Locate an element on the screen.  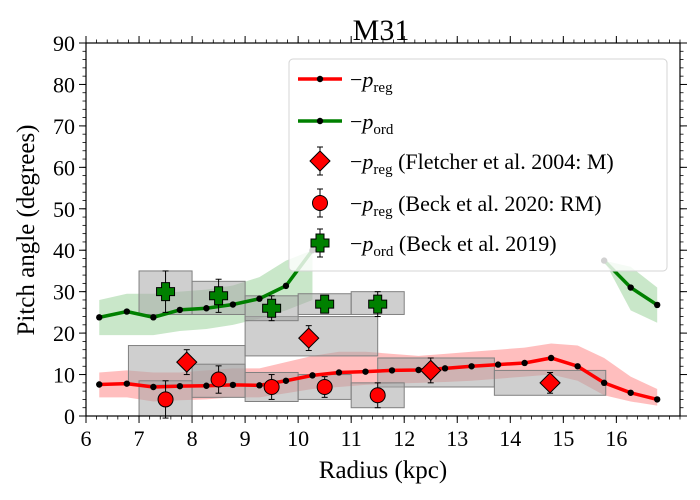
x-tick-label: 9 is located at coordinates (245, 438).